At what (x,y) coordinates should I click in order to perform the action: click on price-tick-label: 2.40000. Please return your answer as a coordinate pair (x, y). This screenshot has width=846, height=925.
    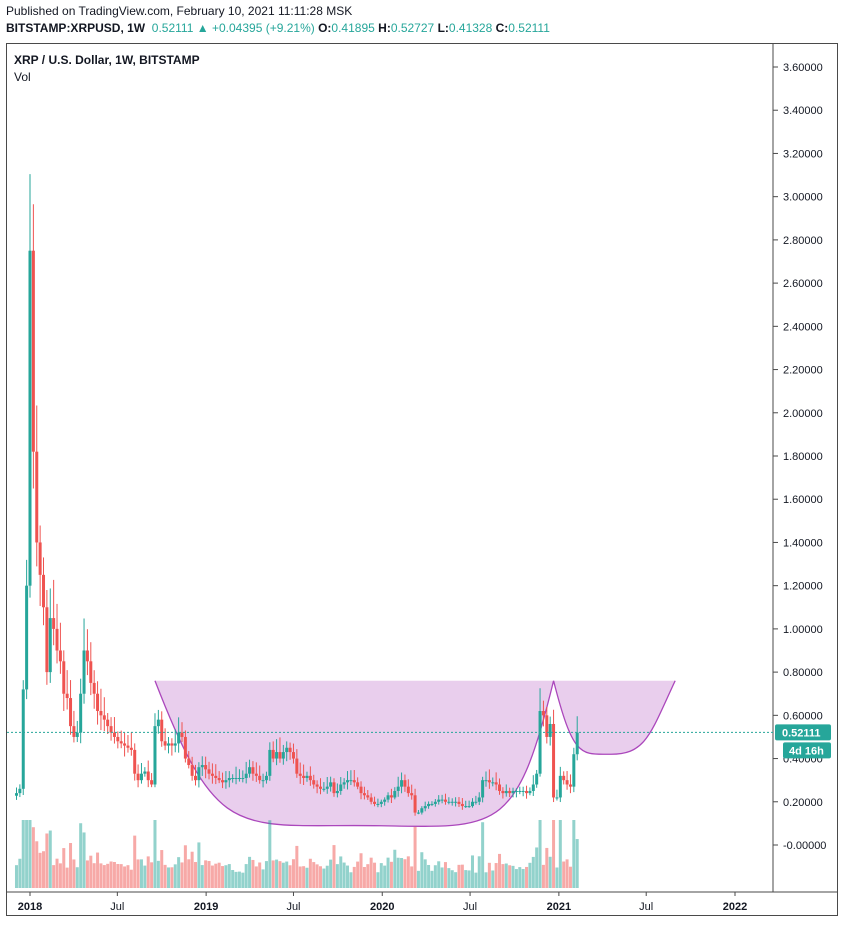
    Looking at the image, I should click on (803, 327).